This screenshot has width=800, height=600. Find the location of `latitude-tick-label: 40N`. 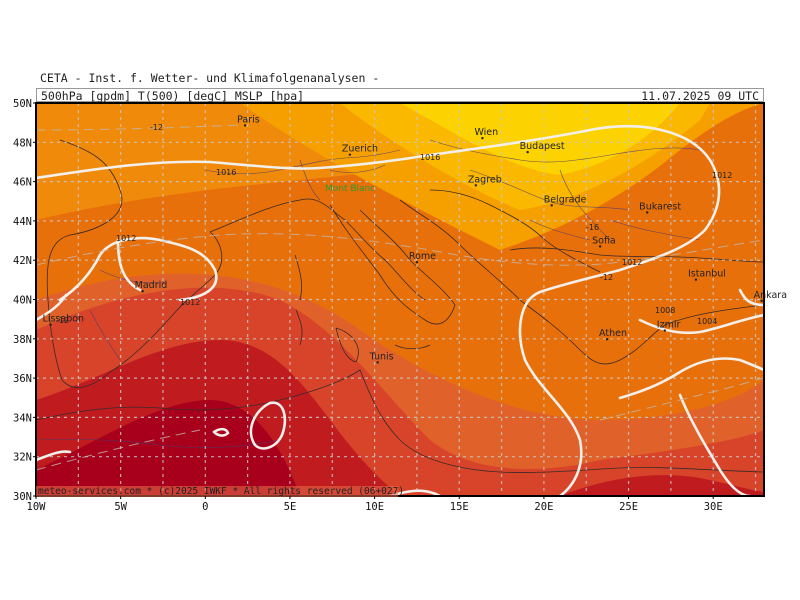

latitude-tick-label: 40N is located at coordinates (22, 301).